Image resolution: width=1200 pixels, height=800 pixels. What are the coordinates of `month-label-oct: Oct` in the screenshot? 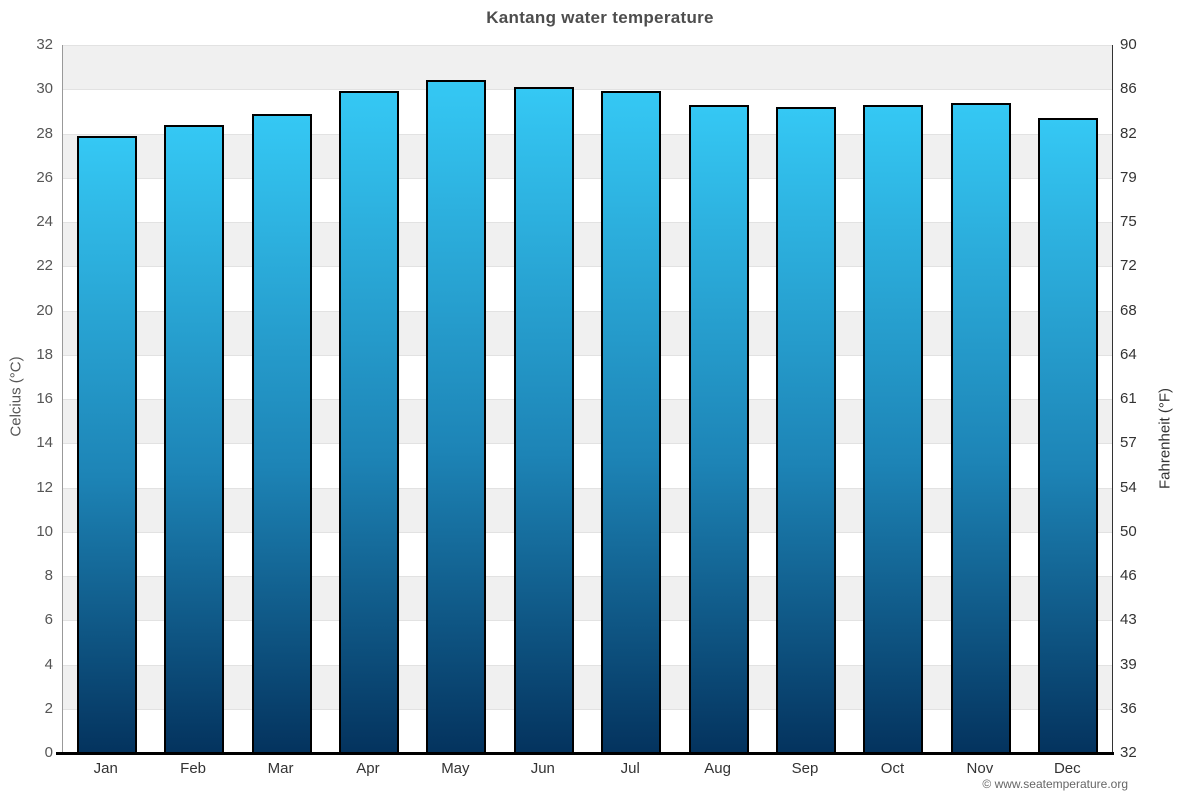 It's located at (892, 768).